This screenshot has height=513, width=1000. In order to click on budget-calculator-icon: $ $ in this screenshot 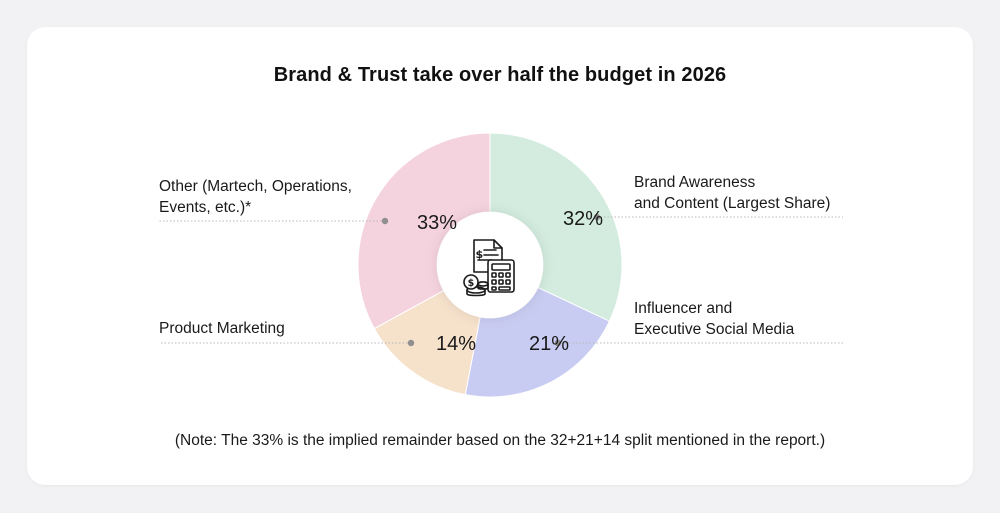, I will do `click(489, 268)`.